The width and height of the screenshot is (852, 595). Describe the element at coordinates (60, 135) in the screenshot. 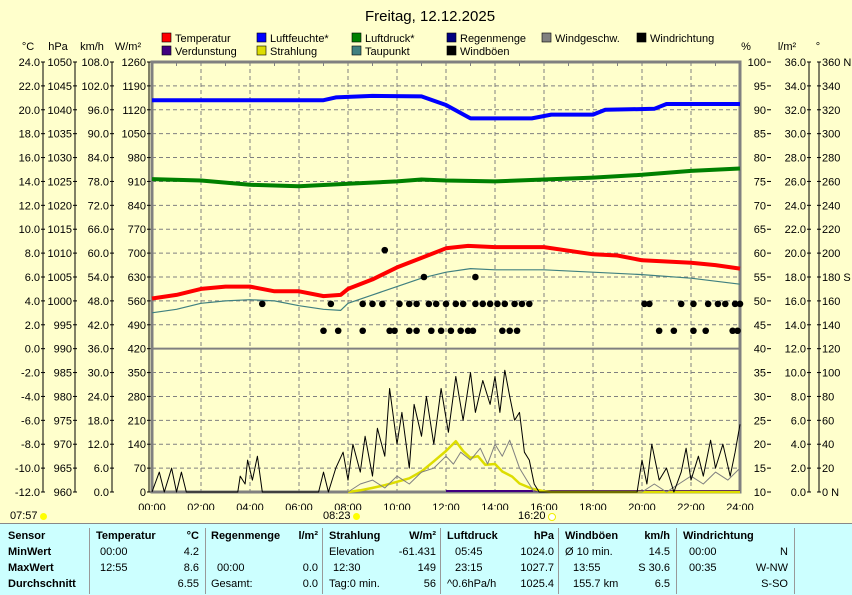

I see `tick-label-hpa: 1035` at that location.